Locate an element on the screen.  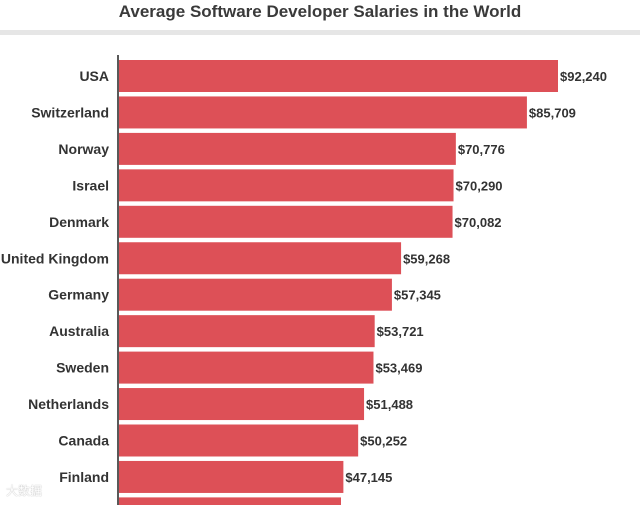
value-label: $51,488 is located at coordinates (389, 404).